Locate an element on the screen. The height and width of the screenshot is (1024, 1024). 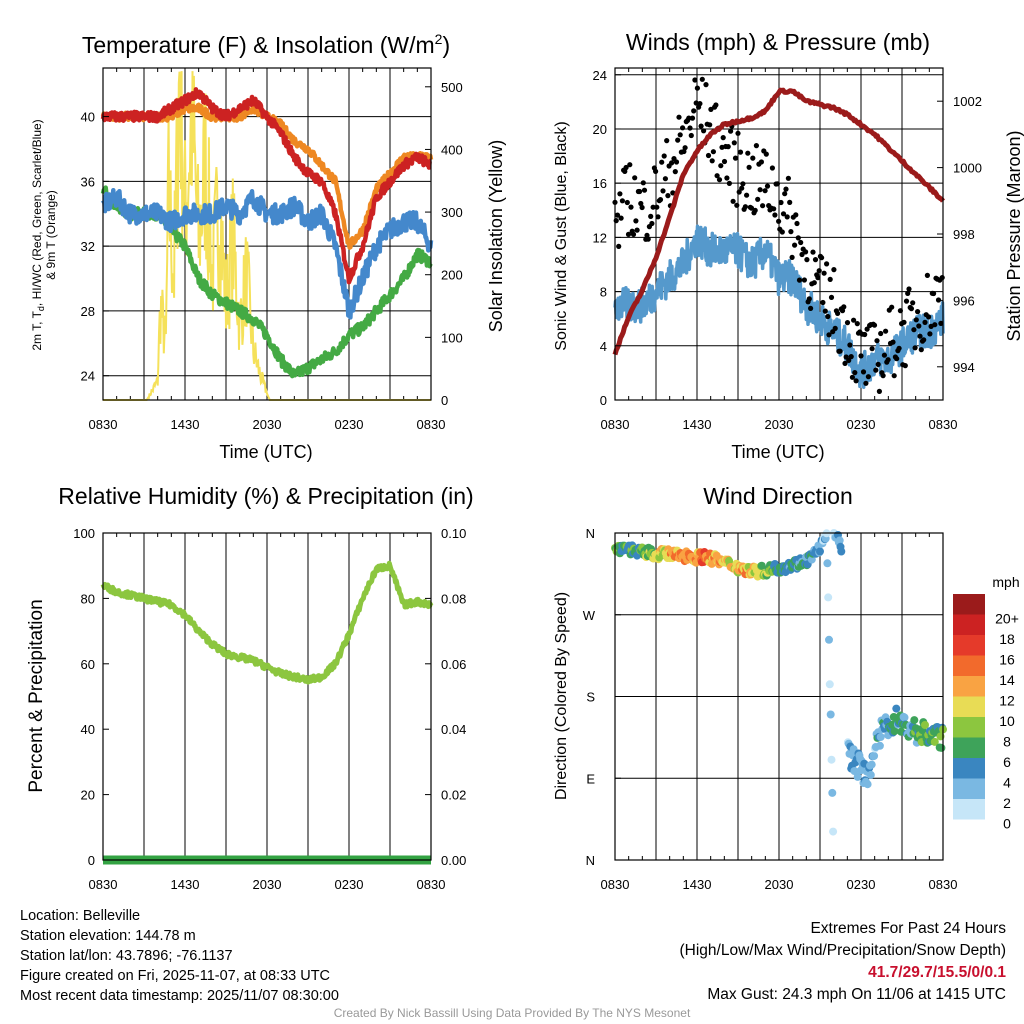
x-tick-label: 1430 is located at coordinates (697, 424).